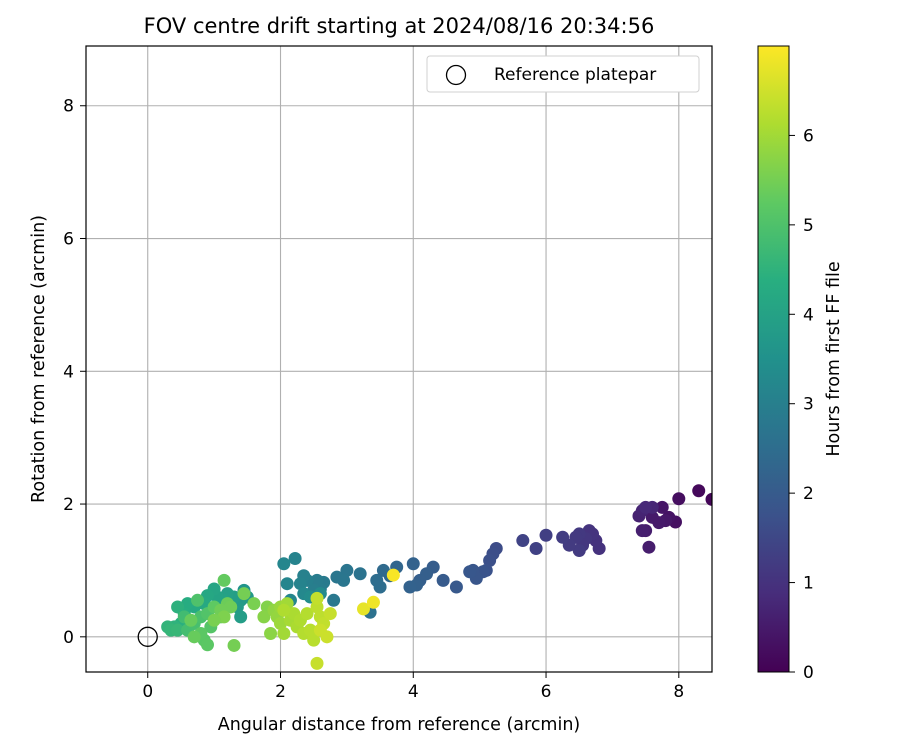 Image resolution: width=900 pixels, height=750 pixels. I want to click on reference-point, so click(147, 636).